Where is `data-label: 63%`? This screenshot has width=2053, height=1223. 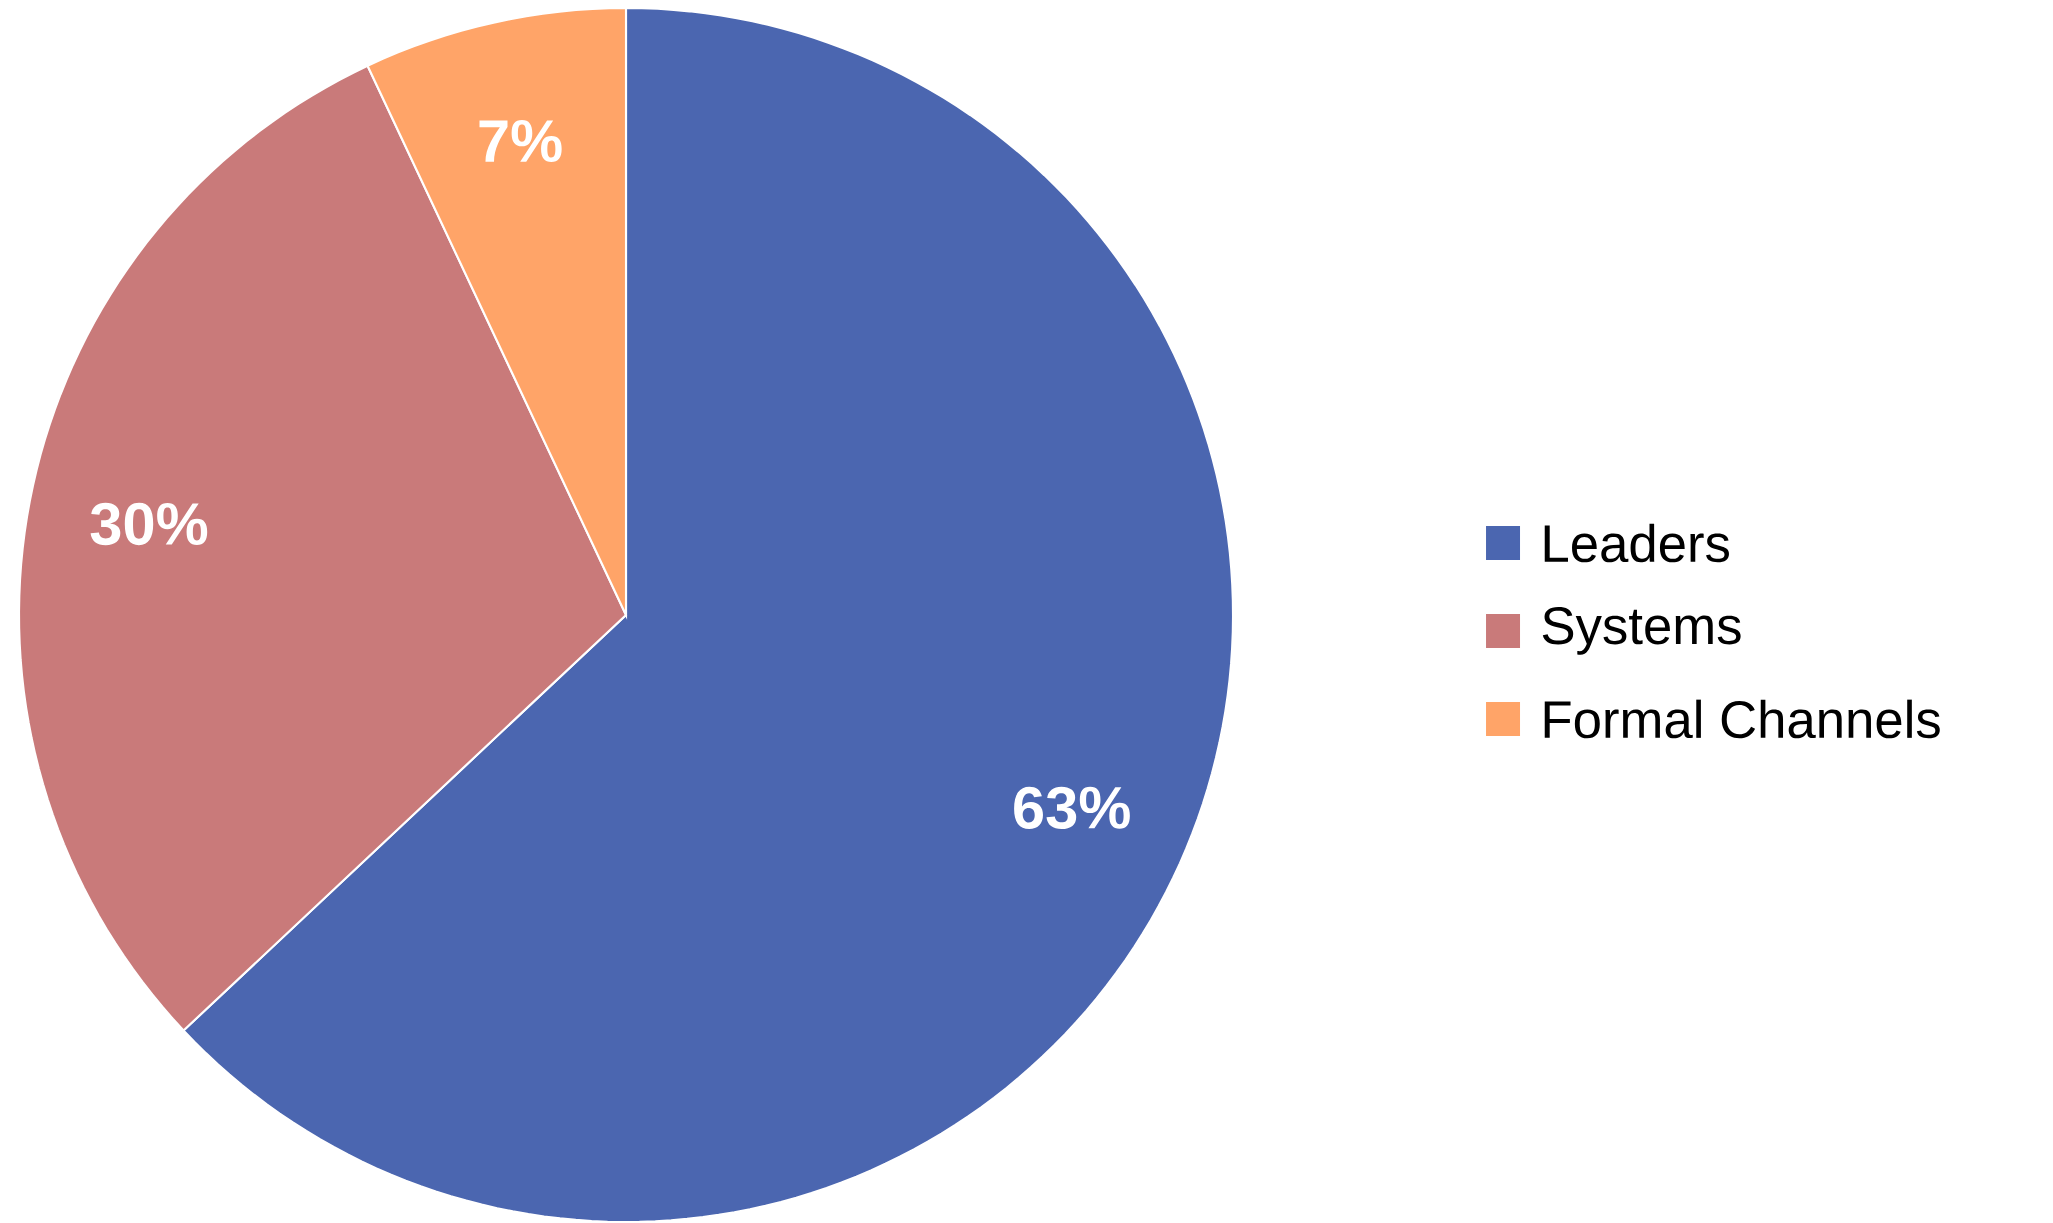
data-label: 63% is located at coordinates (1072, 808).